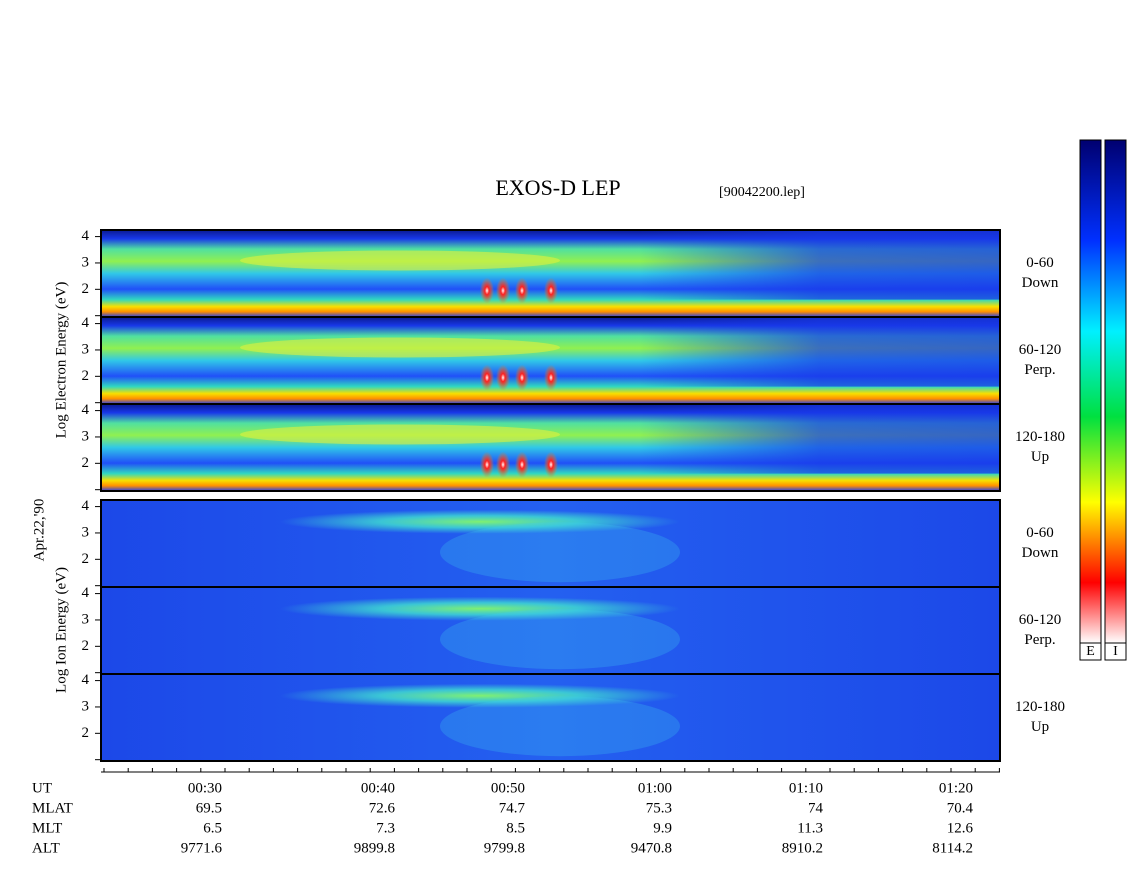  Describe the element at coordinates (205, 788) in the screenshot. I see `x-tick-label: 00:30` at that location.